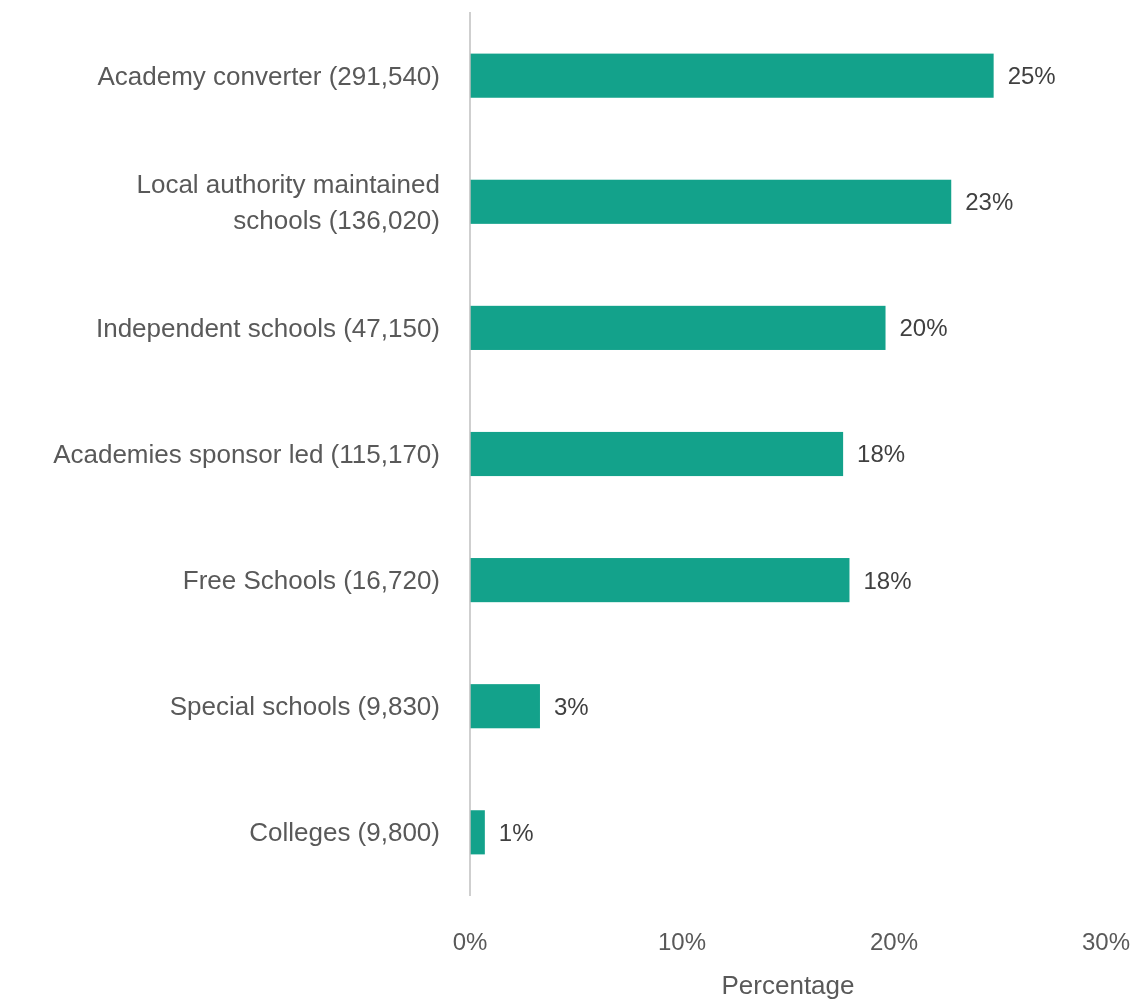 This screenshot has height=1000, width=1136. I want to click on data-label: 3%, so click(571, 706).